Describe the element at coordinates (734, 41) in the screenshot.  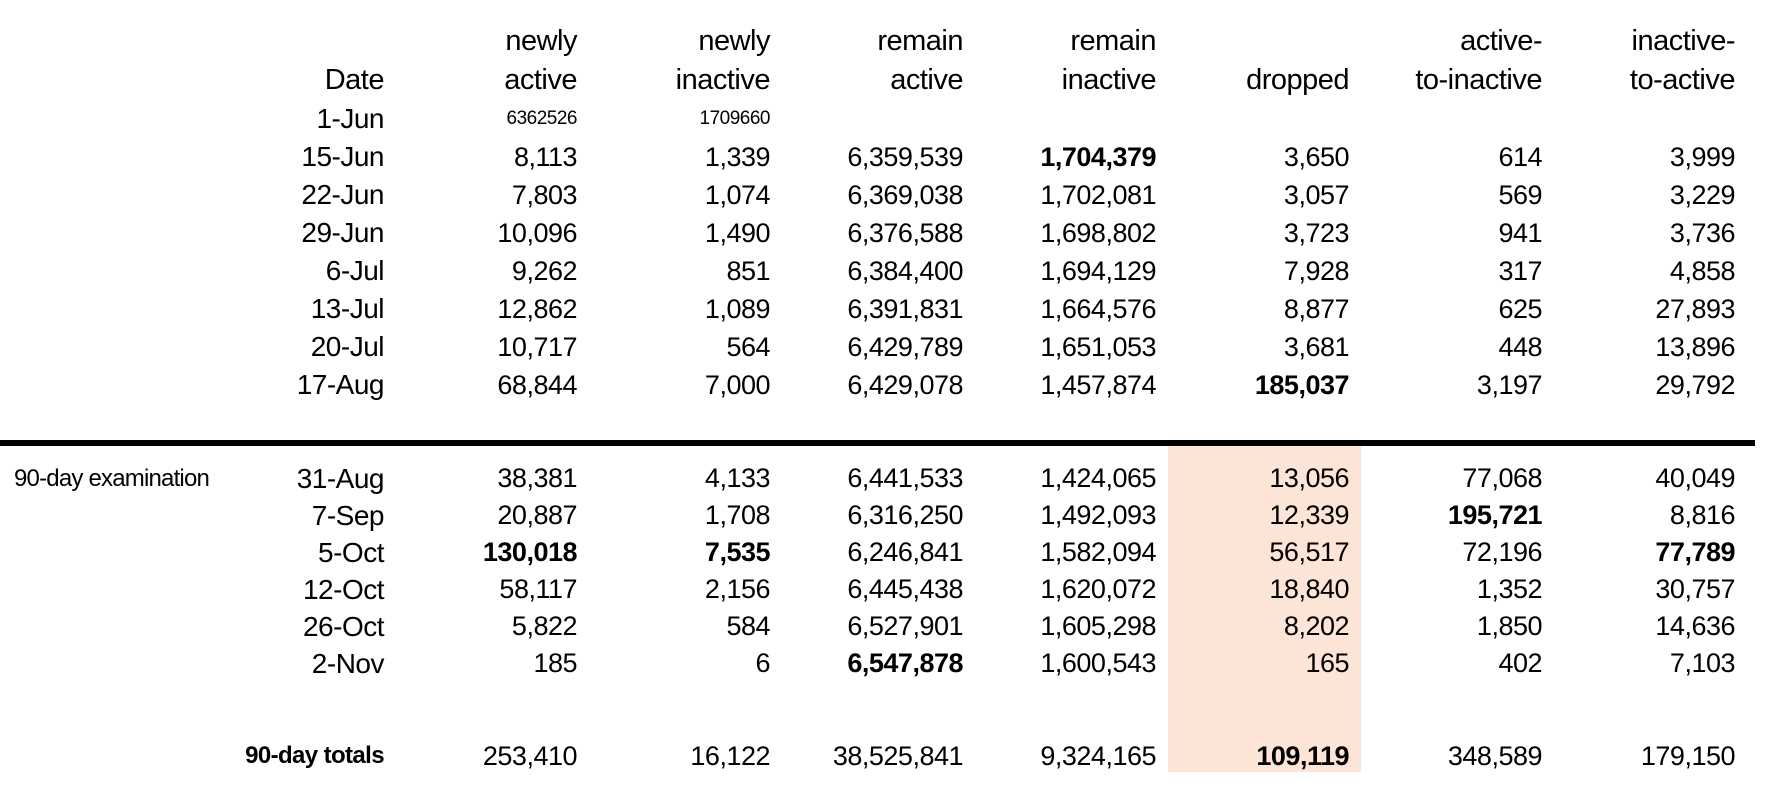
I see `column-header-top-newly-inactive: newly` at that location.